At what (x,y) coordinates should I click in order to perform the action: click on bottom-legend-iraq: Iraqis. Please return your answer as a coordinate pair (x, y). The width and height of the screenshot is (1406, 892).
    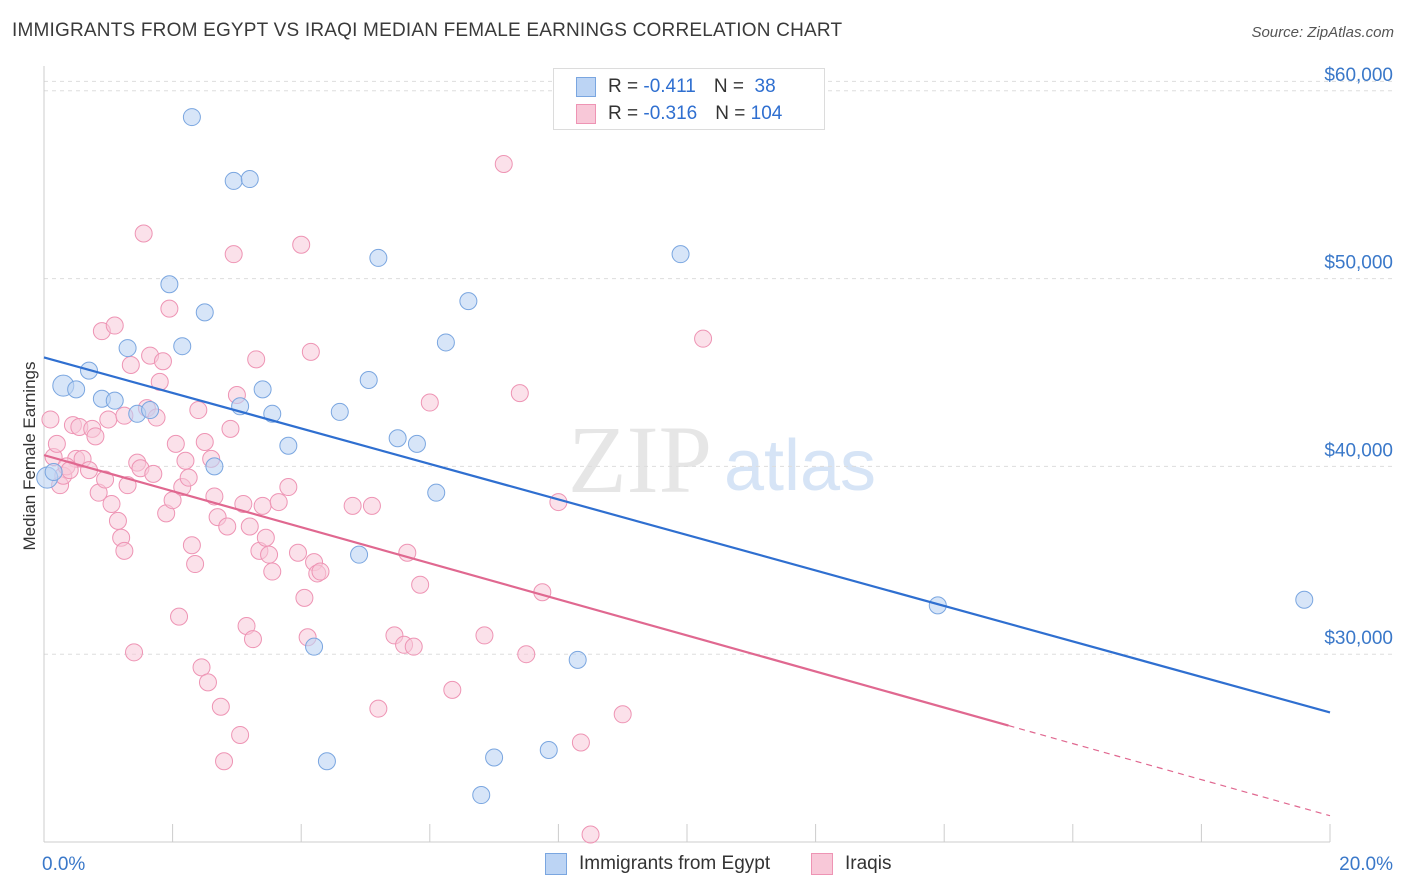
    Looking at the image, I should click on (851, 864).